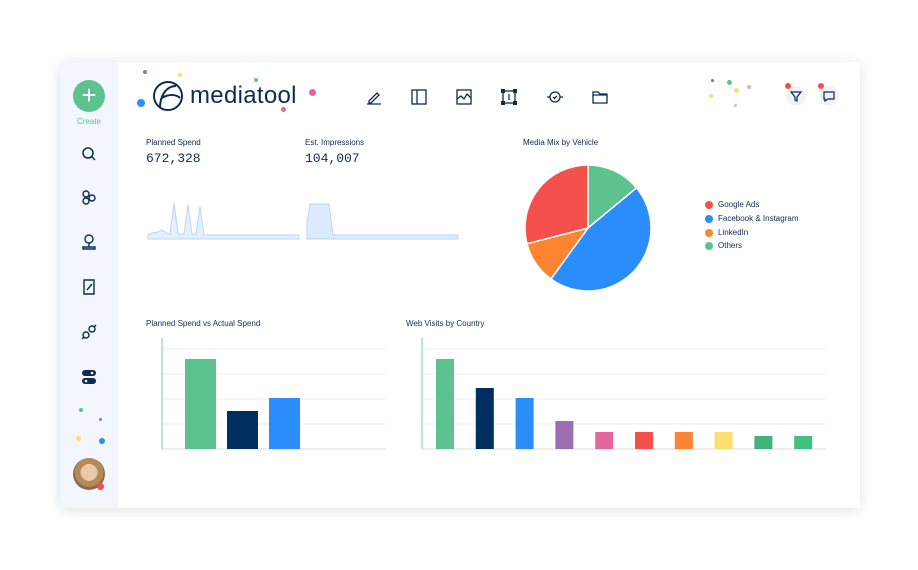 The height and width of the screenshot is (570, 918). Describe the element at coordinates (173, 142) in the screenshot. I see `kpi-label: Planned Spend` at that location.